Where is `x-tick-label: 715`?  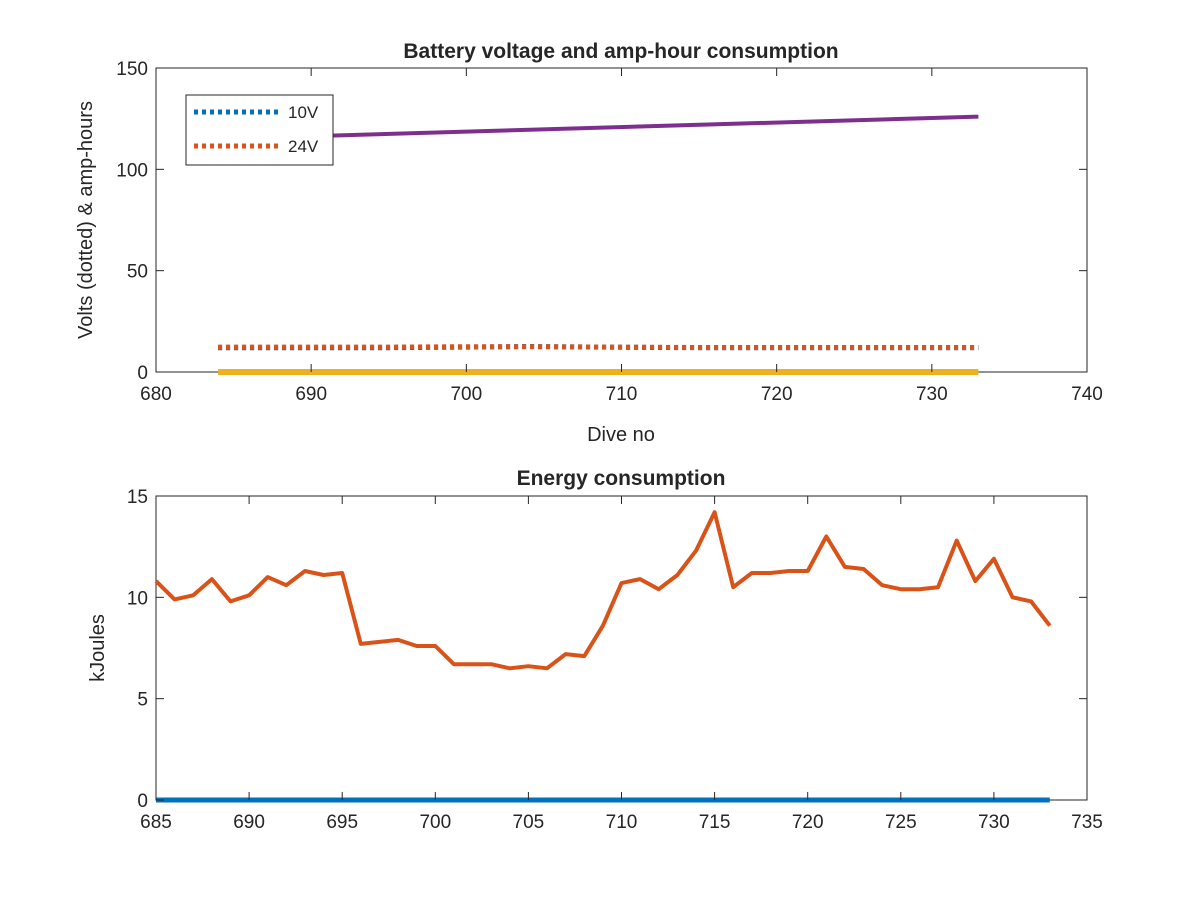
x-tick-label: 715 is located at coordinates (715, 822).